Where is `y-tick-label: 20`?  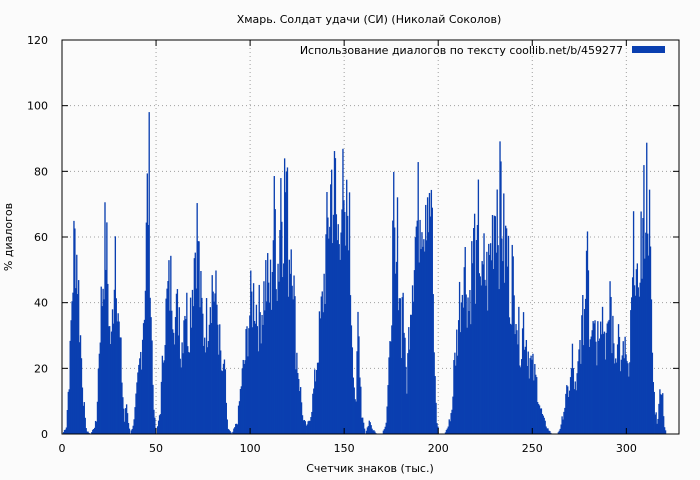
y-tick-label: 20 is located at coordinates (41, 368).